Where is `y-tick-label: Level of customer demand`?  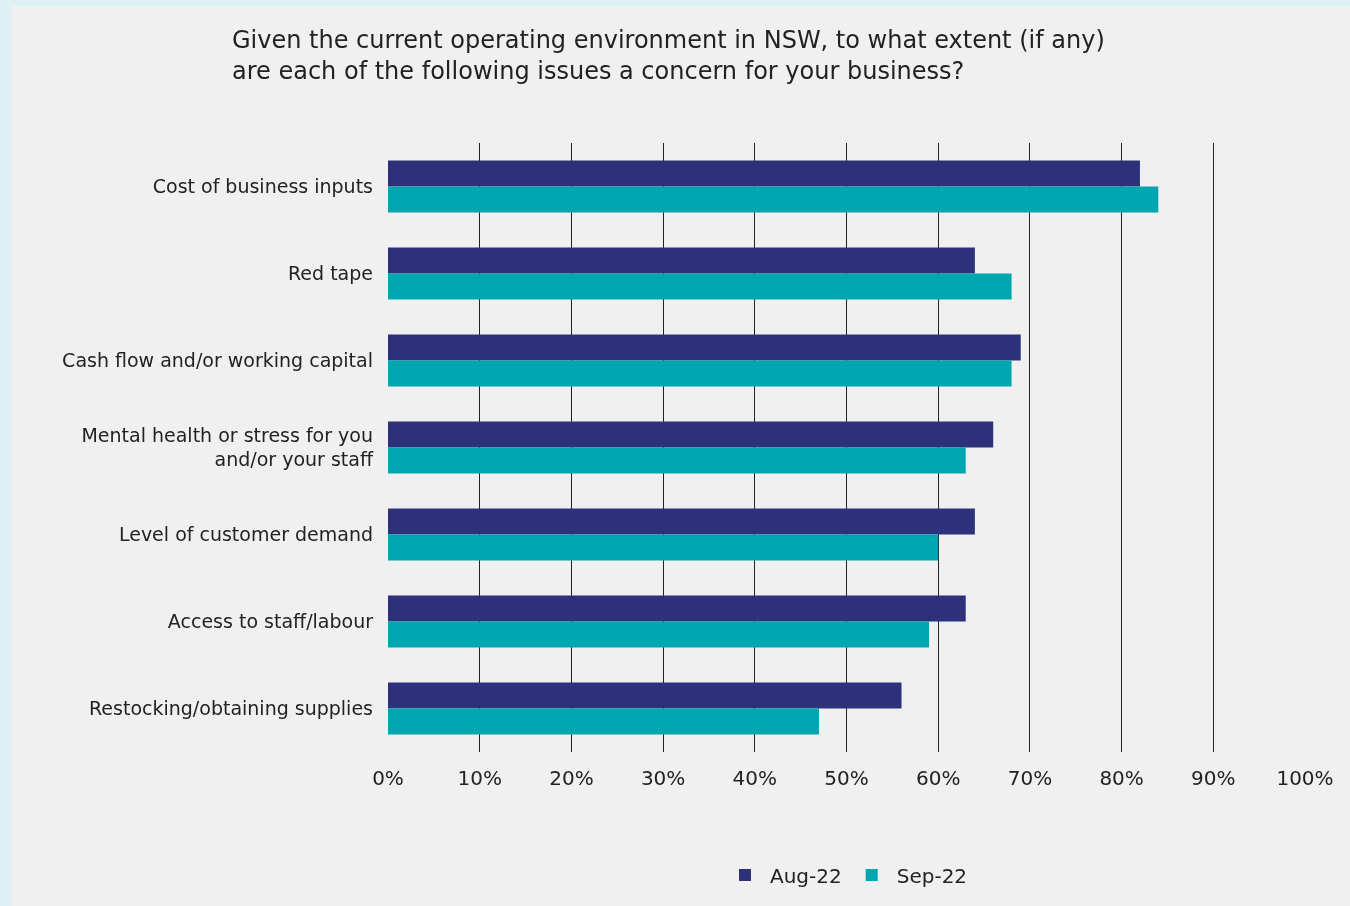 y-tick-label: Level of customer demand is located at coordinates (245, 534).